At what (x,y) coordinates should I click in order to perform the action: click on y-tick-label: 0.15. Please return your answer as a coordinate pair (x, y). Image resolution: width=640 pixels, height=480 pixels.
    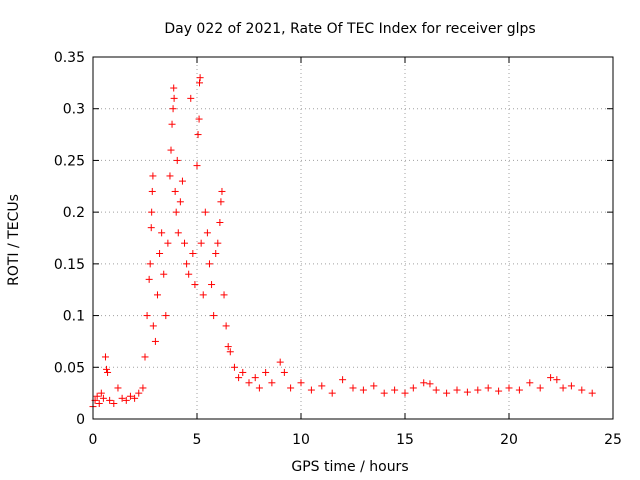
    Looking at the image, I should click on (69, 265).